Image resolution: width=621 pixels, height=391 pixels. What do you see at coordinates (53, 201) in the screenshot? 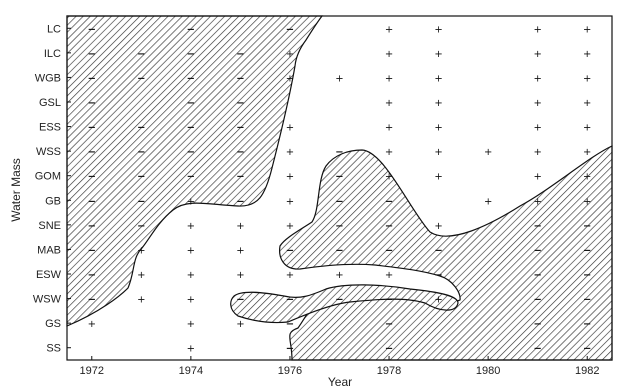
I see `y-tick-label: GB` at bounding box center [53, 201].